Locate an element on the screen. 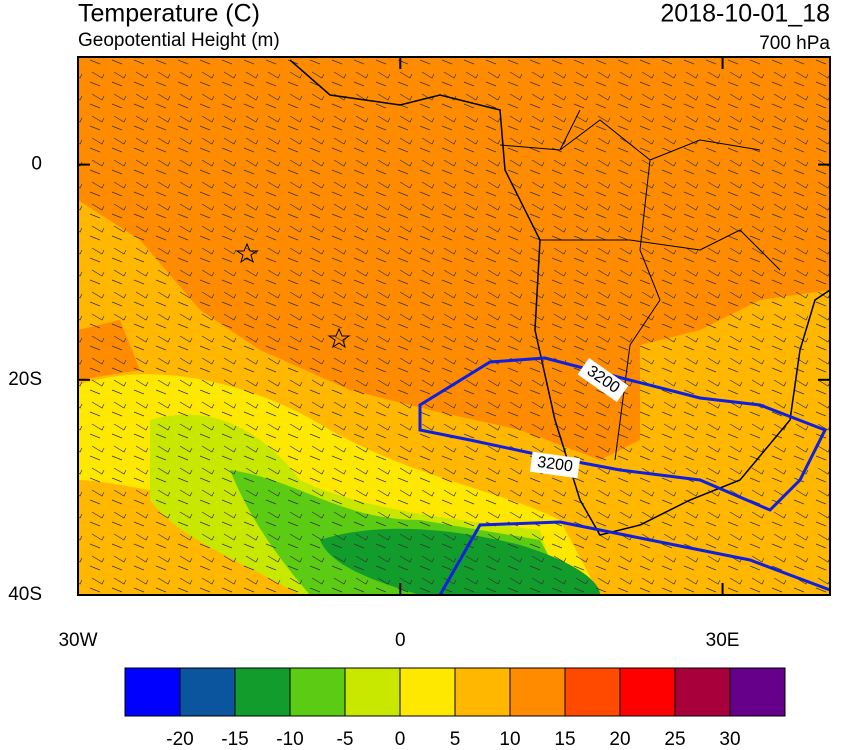  y-tick-label: 40S is located at coordinates (25, 594).